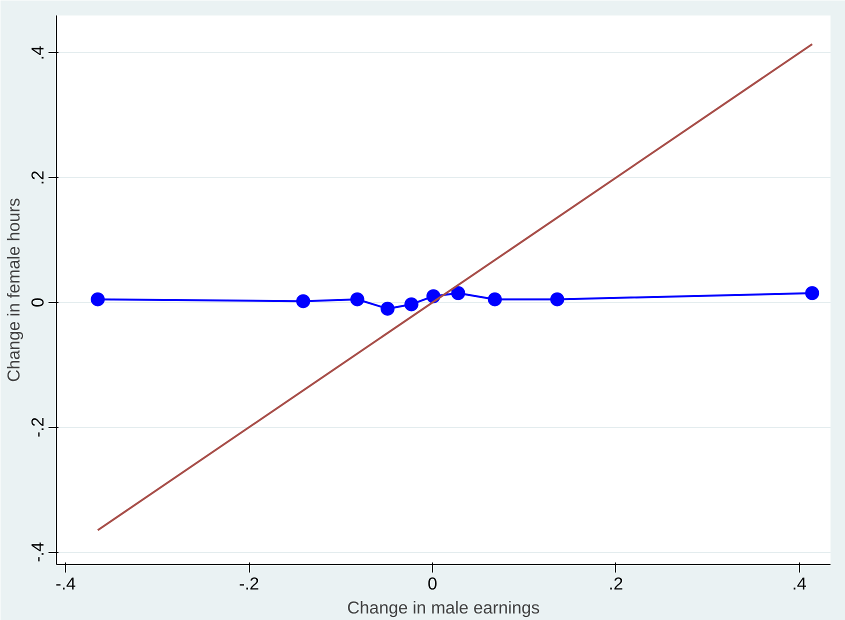 This screenshot has width=845, height=620. I want to click on x-axis-title: Change in male earnings, so click(443, 608).